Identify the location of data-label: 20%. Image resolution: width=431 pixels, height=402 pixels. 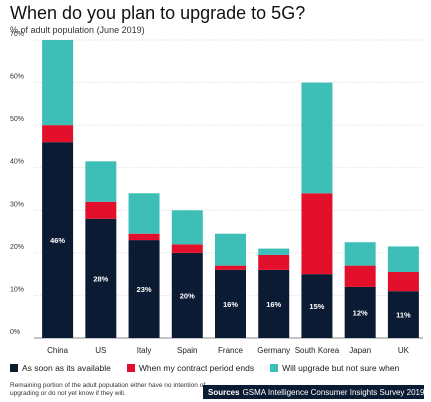
(187, 295).